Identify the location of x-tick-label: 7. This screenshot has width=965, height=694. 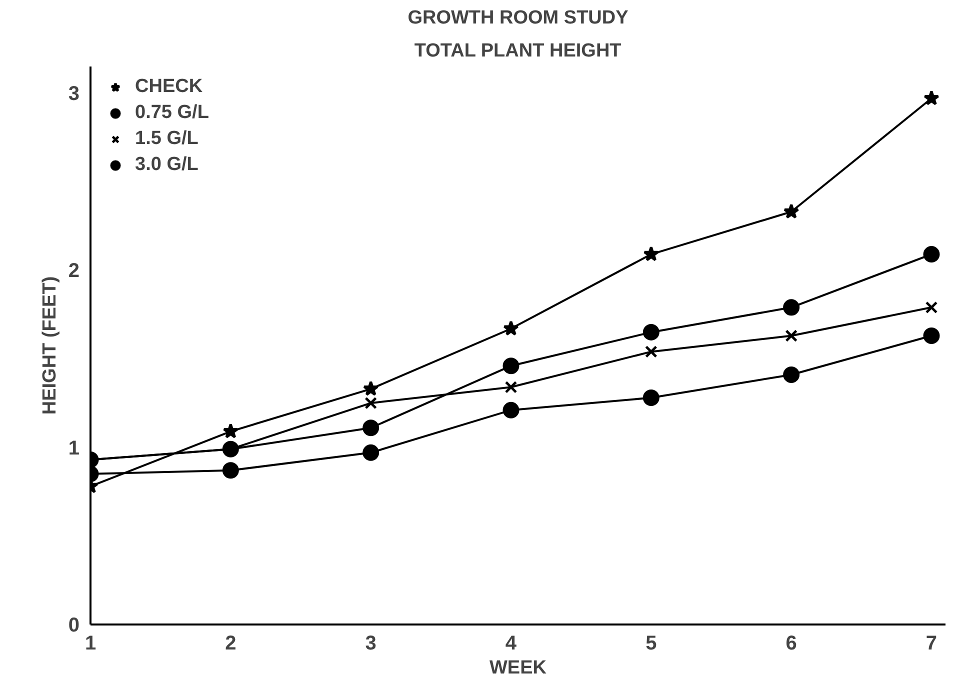
(932, 643).